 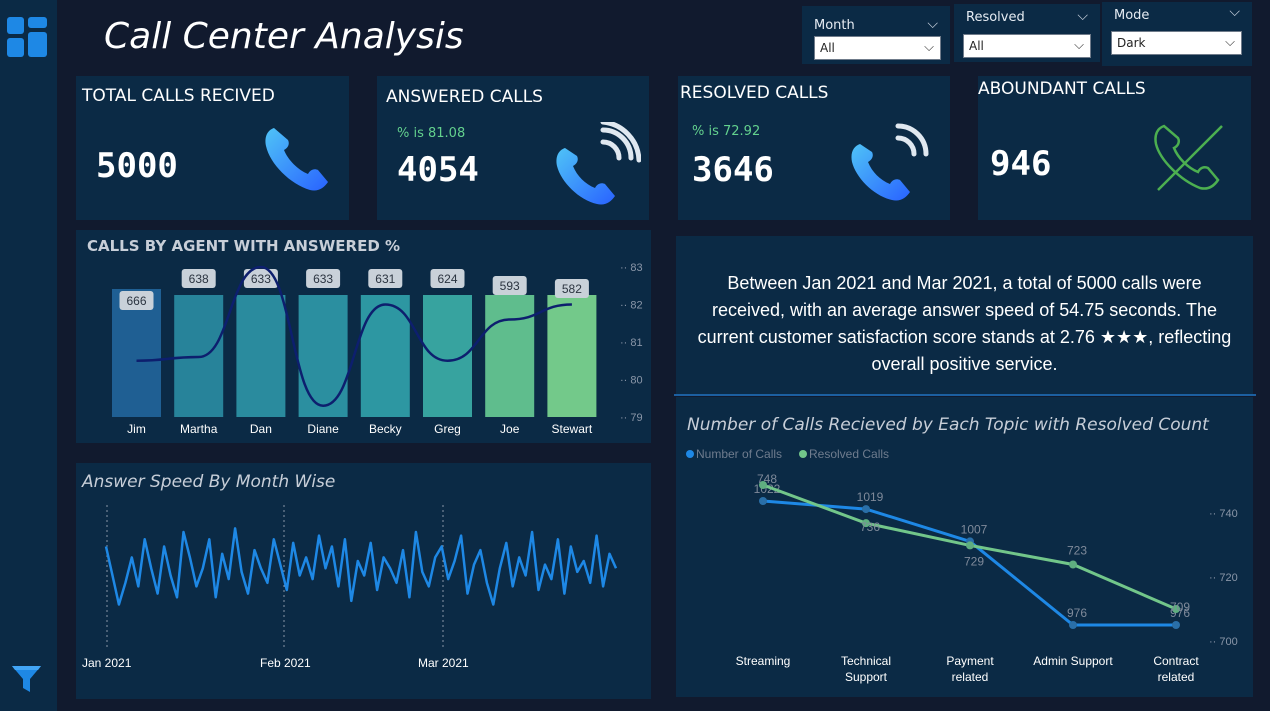 What do you see at coordinates (27, 37) in the screenshot?
I see `dashboard-logo-icon` at bounding box center [27, 37].